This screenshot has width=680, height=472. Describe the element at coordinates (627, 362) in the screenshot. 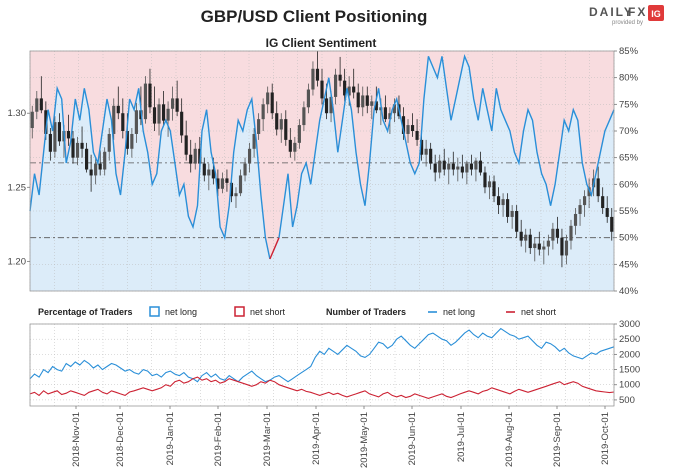

I see `traders-axis: 500 1000 1500 2000 2500 3000` at that location.